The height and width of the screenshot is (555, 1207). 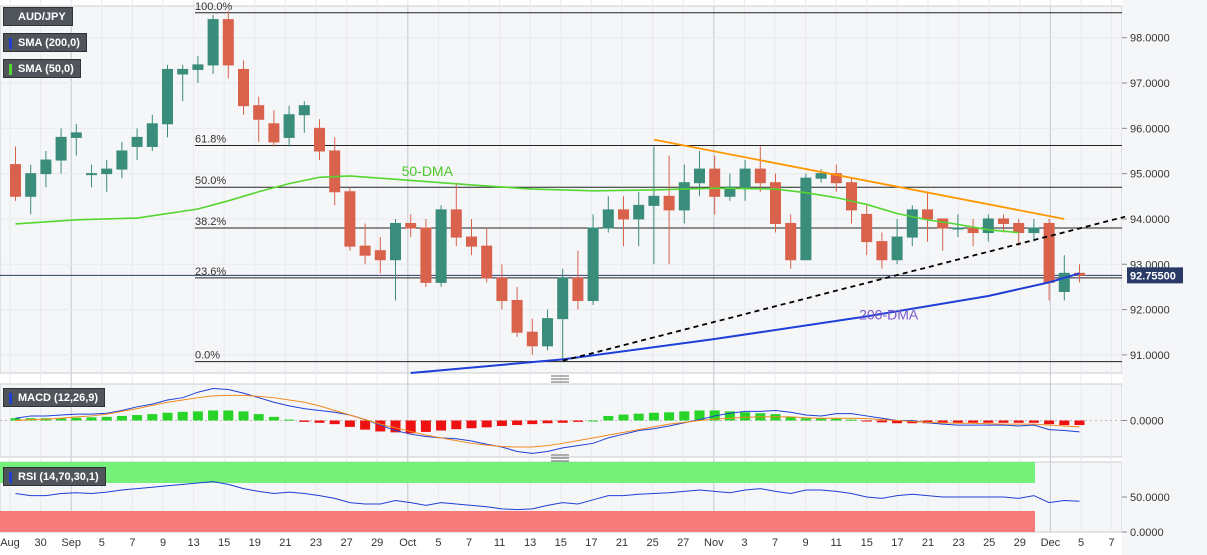 What do you see at coordinates (517, 204) in the screenshot?
I see `sma50-line` at bounding box center [517, 204].